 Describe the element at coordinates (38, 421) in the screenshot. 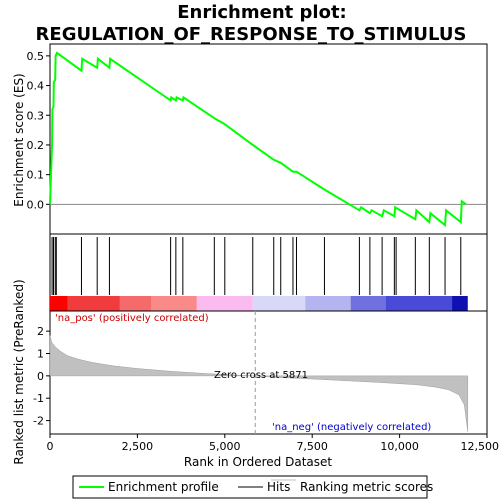

I see `metric-y-tick-label: -2` at that location.